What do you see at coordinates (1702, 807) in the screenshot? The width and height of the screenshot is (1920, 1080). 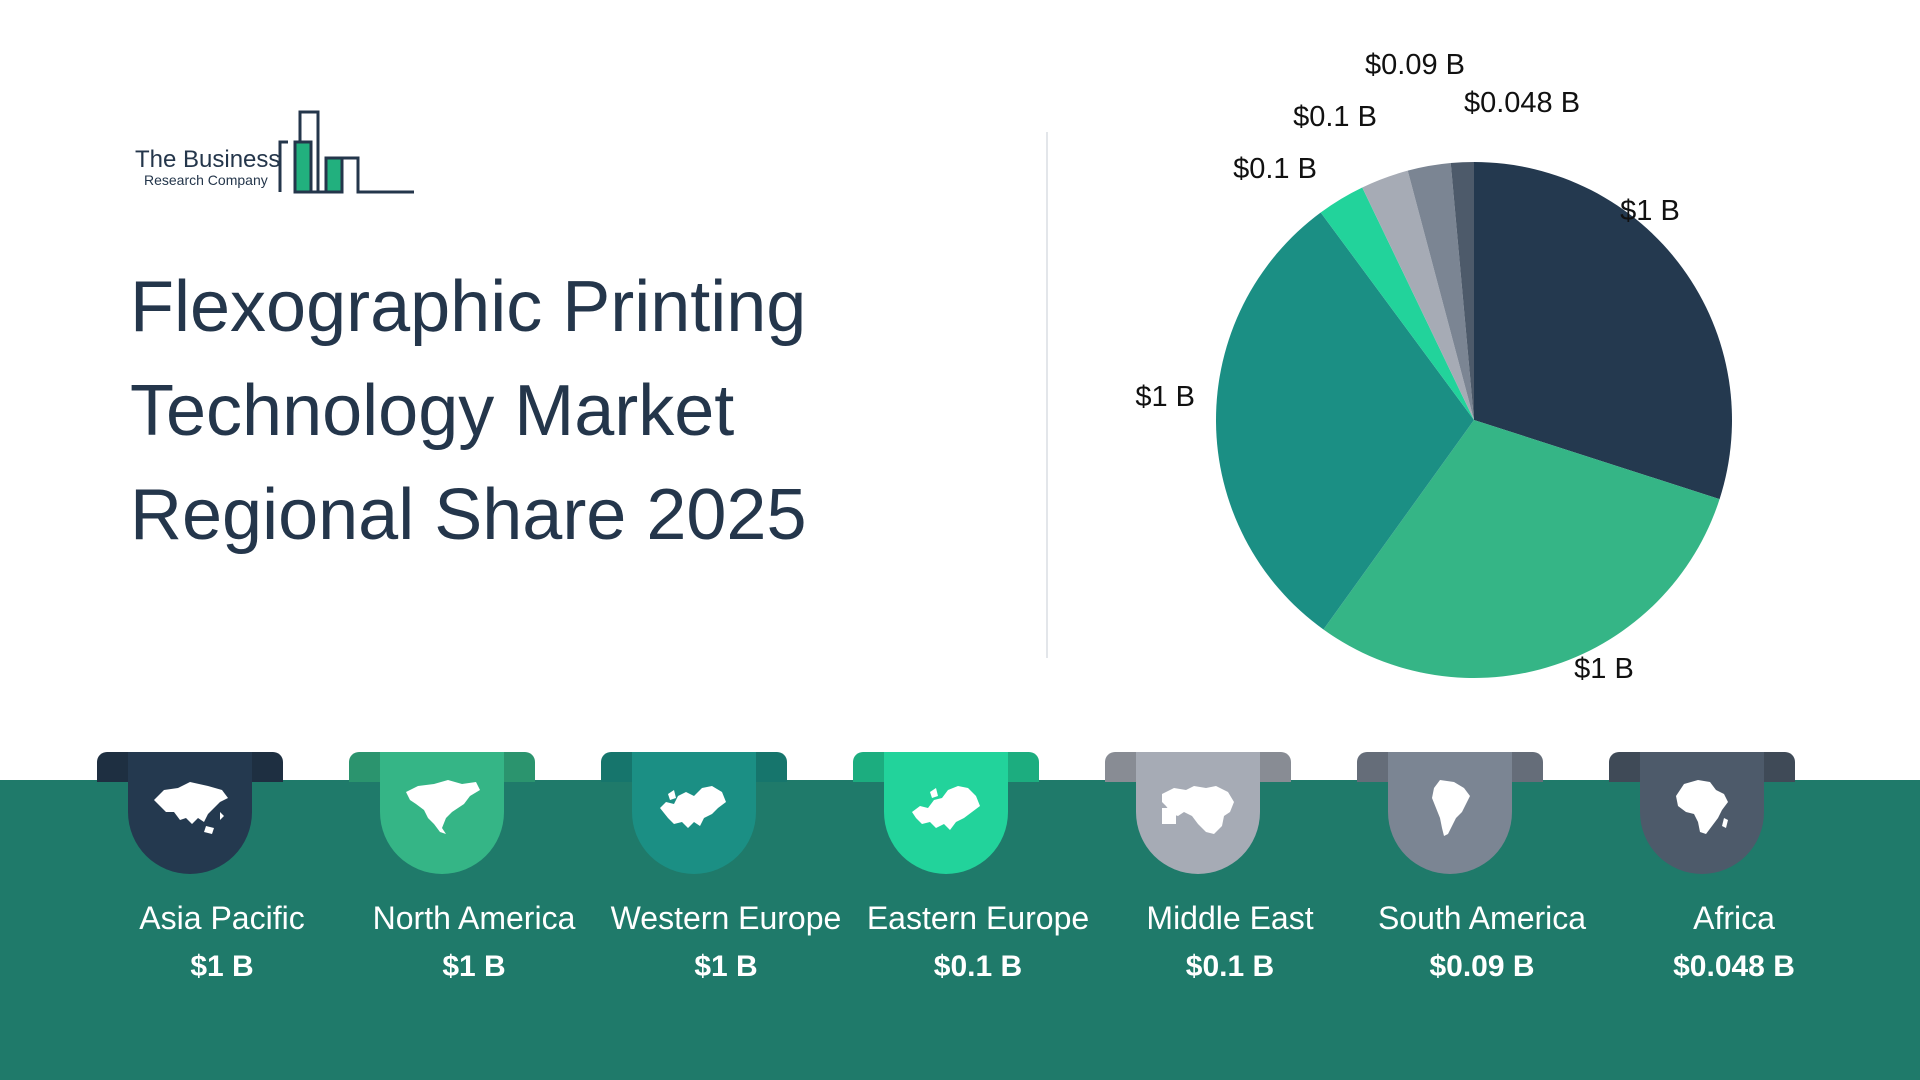 I see `africa-map-icon` at bounding box center [1702, 807].